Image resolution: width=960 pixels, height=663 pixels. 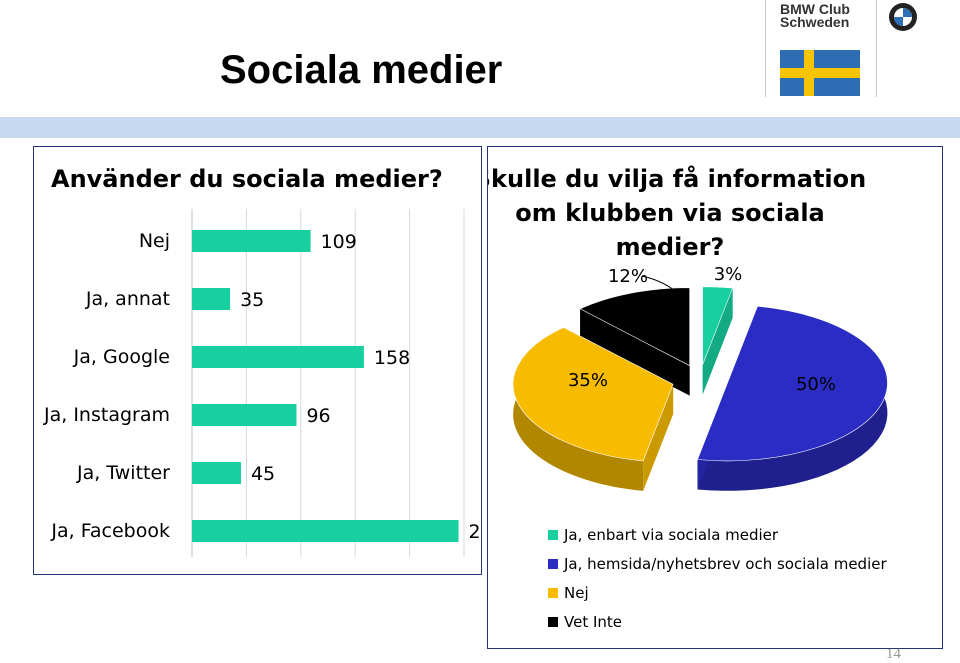 I want to click on category-label: Ja, Google, so click(x=121, y=357).